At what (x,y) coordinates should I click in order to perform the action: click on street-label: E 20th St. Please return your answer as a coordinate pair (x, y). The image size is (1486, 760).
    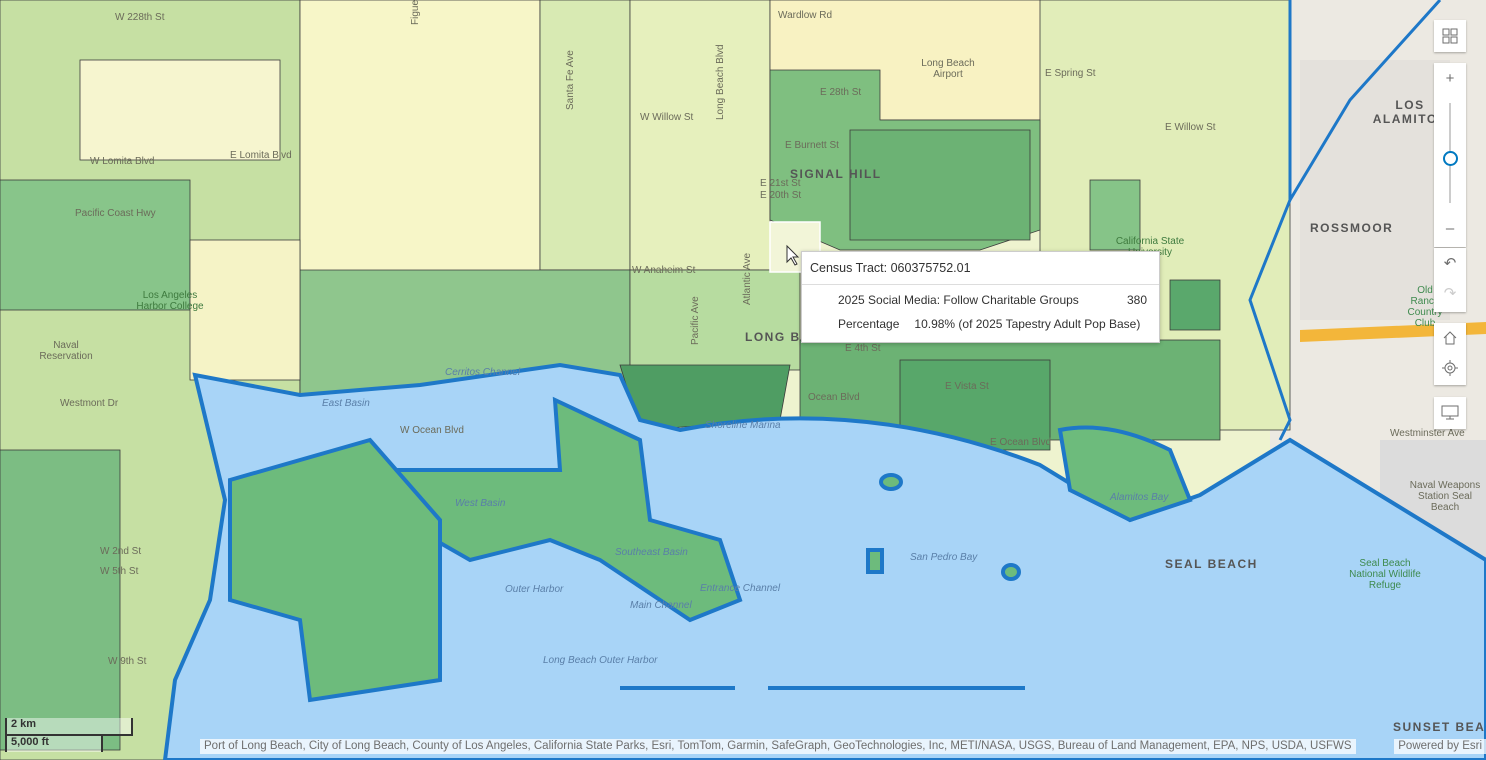
    Looking at the image, I should click on (781, 195).